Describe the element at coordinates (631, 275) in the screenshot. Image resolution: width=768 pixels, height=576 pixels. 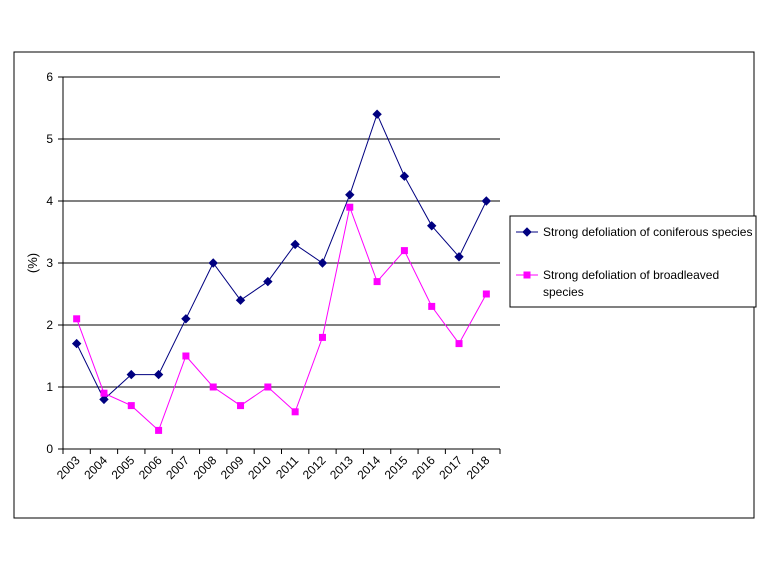
I see `legend-label: Strong defoliation of broadleaved` at that location.